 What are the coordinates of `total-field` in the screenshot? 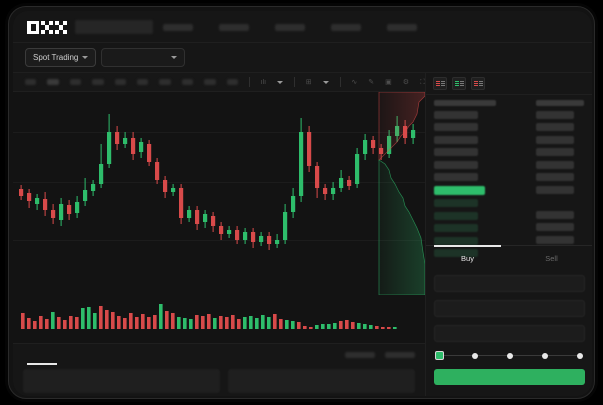 It's located at (509, 333).